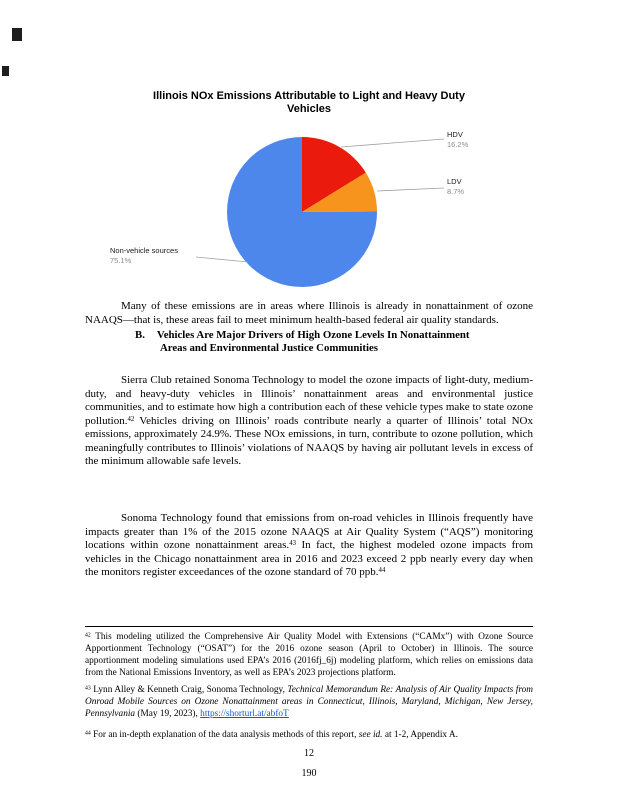 Image resolution: width=618 pixels, height=800 pixels. Describe the element at coordinates (339, 192) in the screenshot. I see `pie-slice-ldv` at that location.